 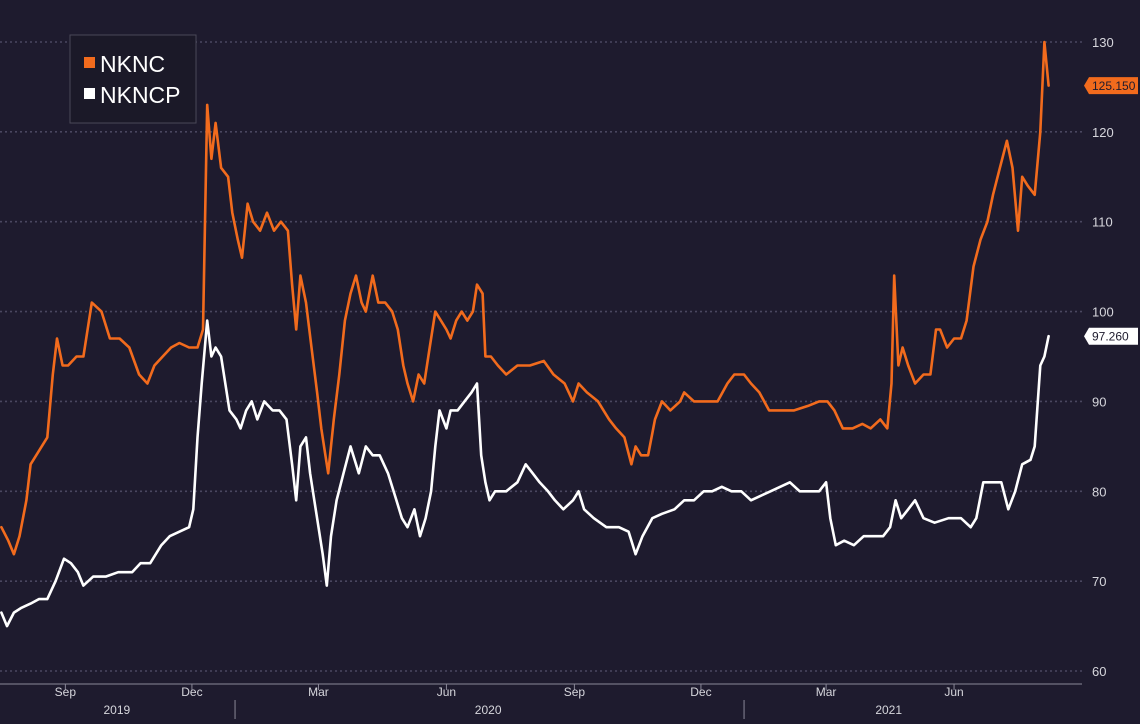 What do you see at coordinates (1102, 222) in the screenshot?
I see `y-tick-label: 110` at bounding box center [1102, 222].